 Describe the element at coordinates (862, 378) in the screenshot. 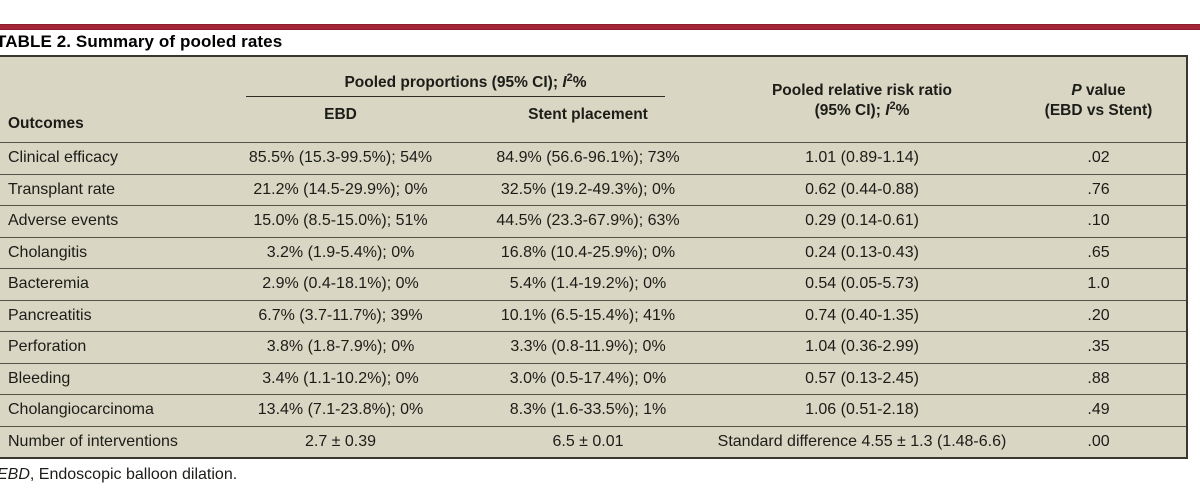

I see `cell-risk-ratio: 0.57 (0.13-2.45)` at that location.